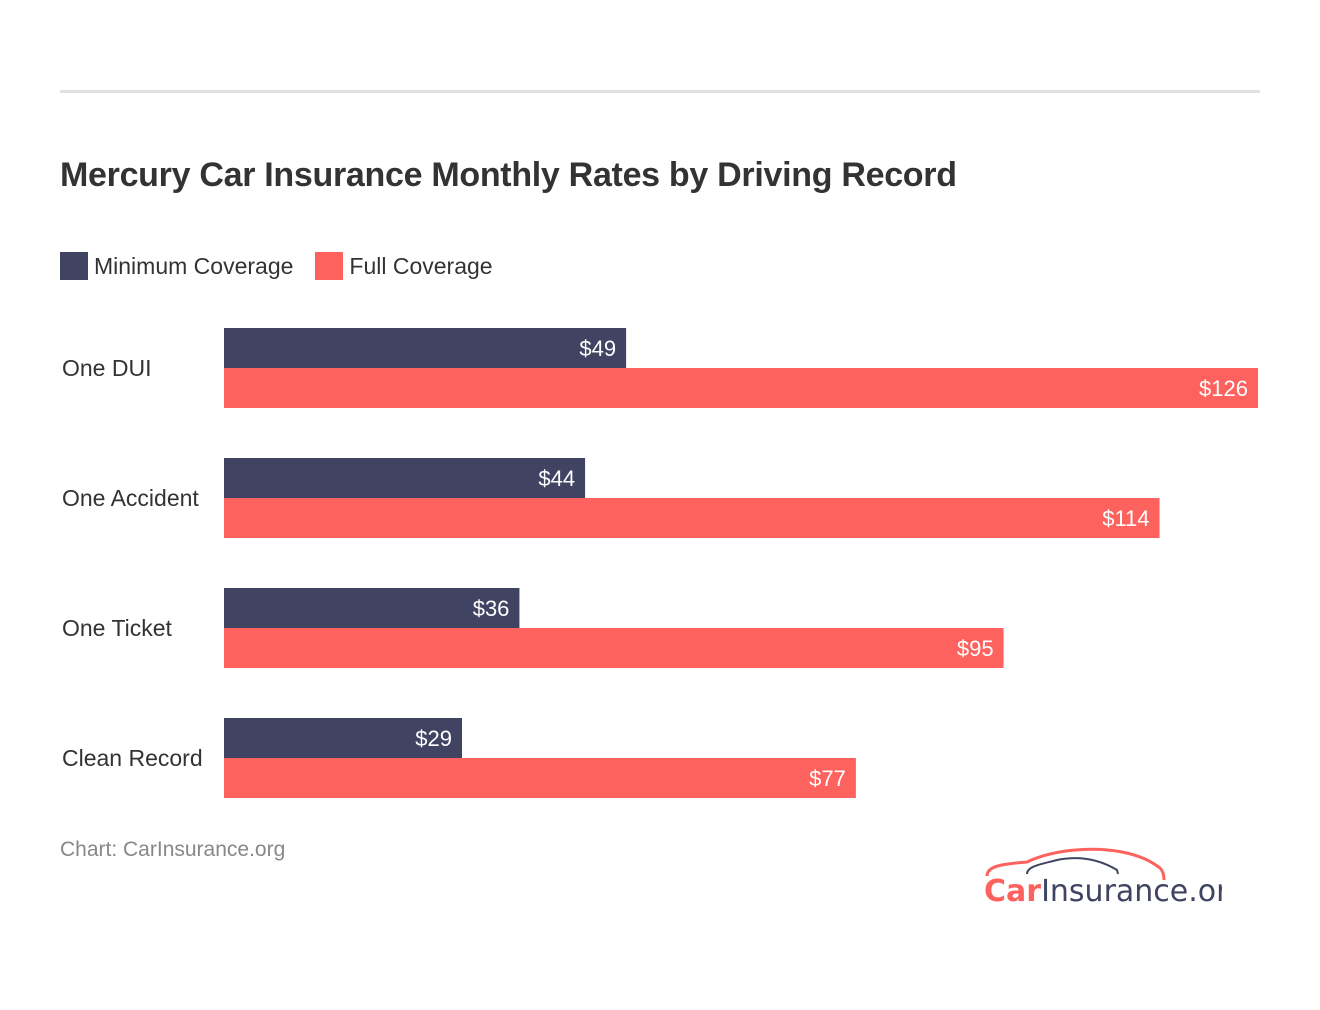 The height and width of the screenshot is (1010, 1320). I want to click on legend-label-minimum: Minimum Coverage, so click(194, 265).